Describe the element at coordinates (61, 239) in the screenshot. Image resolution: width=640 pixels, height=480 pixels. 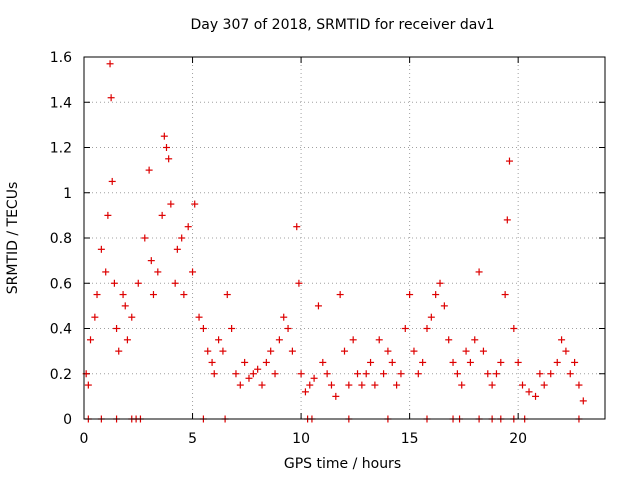
I see `y-tick-label: 0.8` at that location.